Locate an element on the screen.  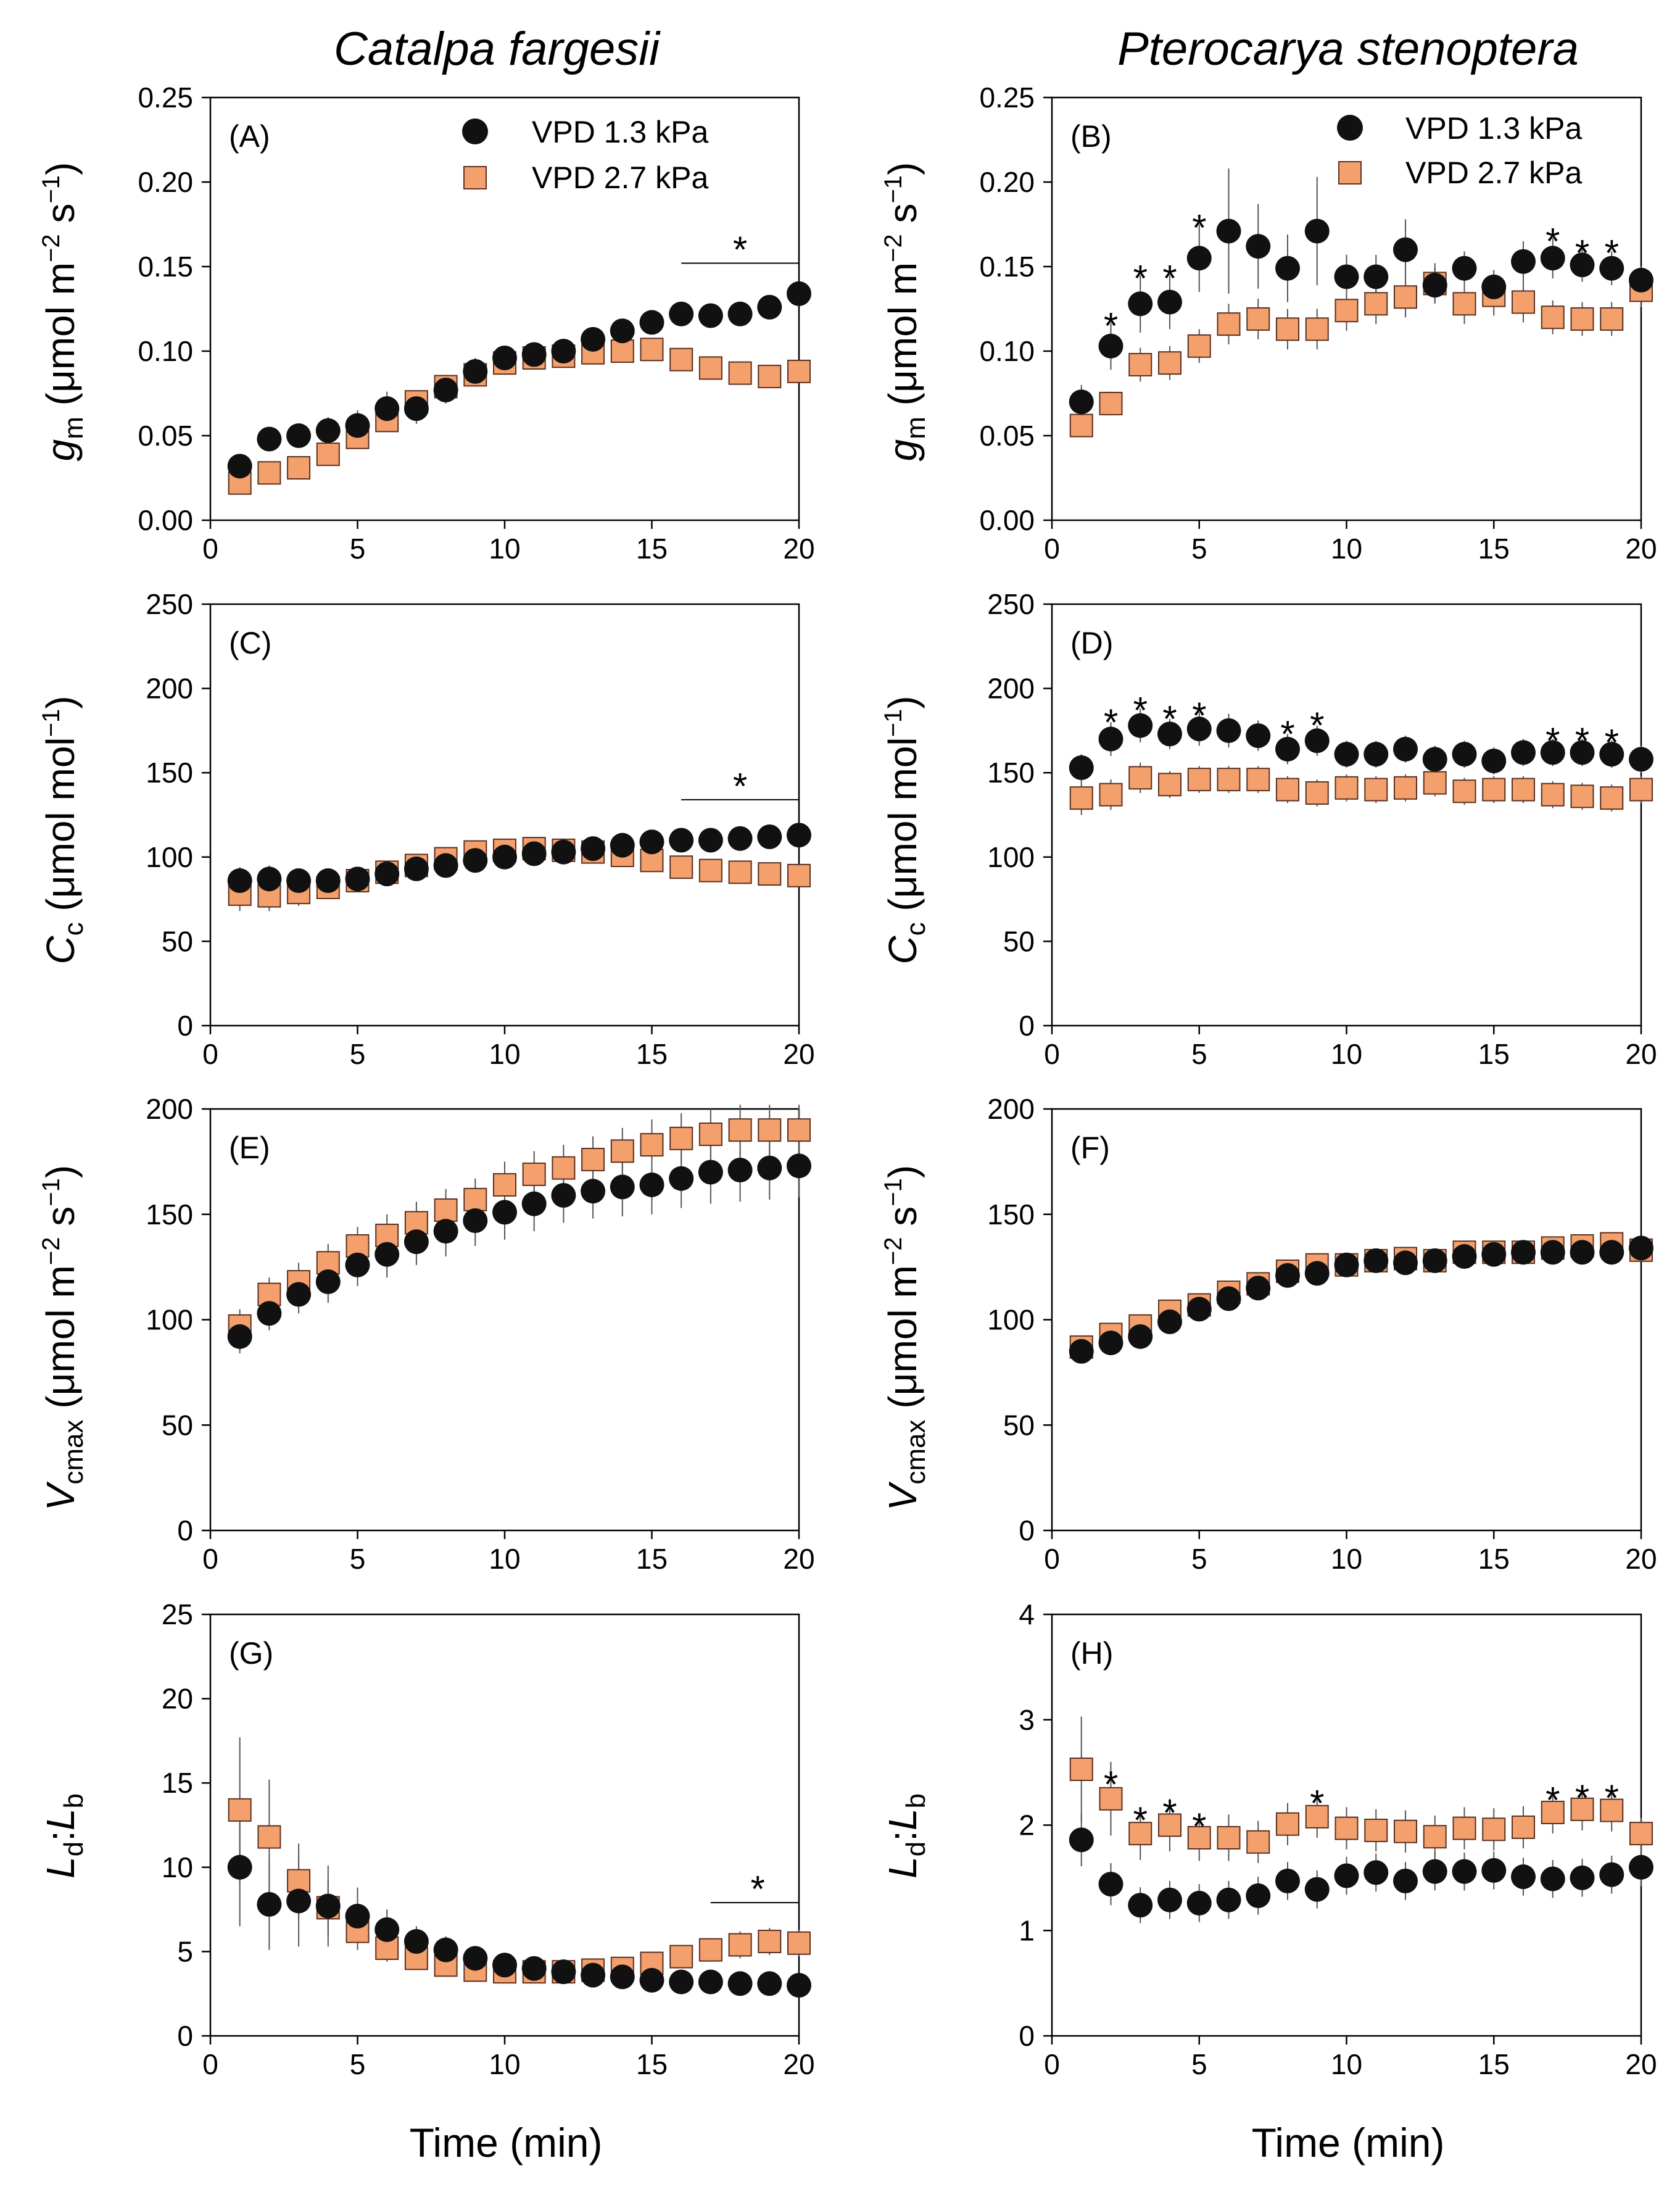
panel-label: (G) is located at coordinates (251, 1654).